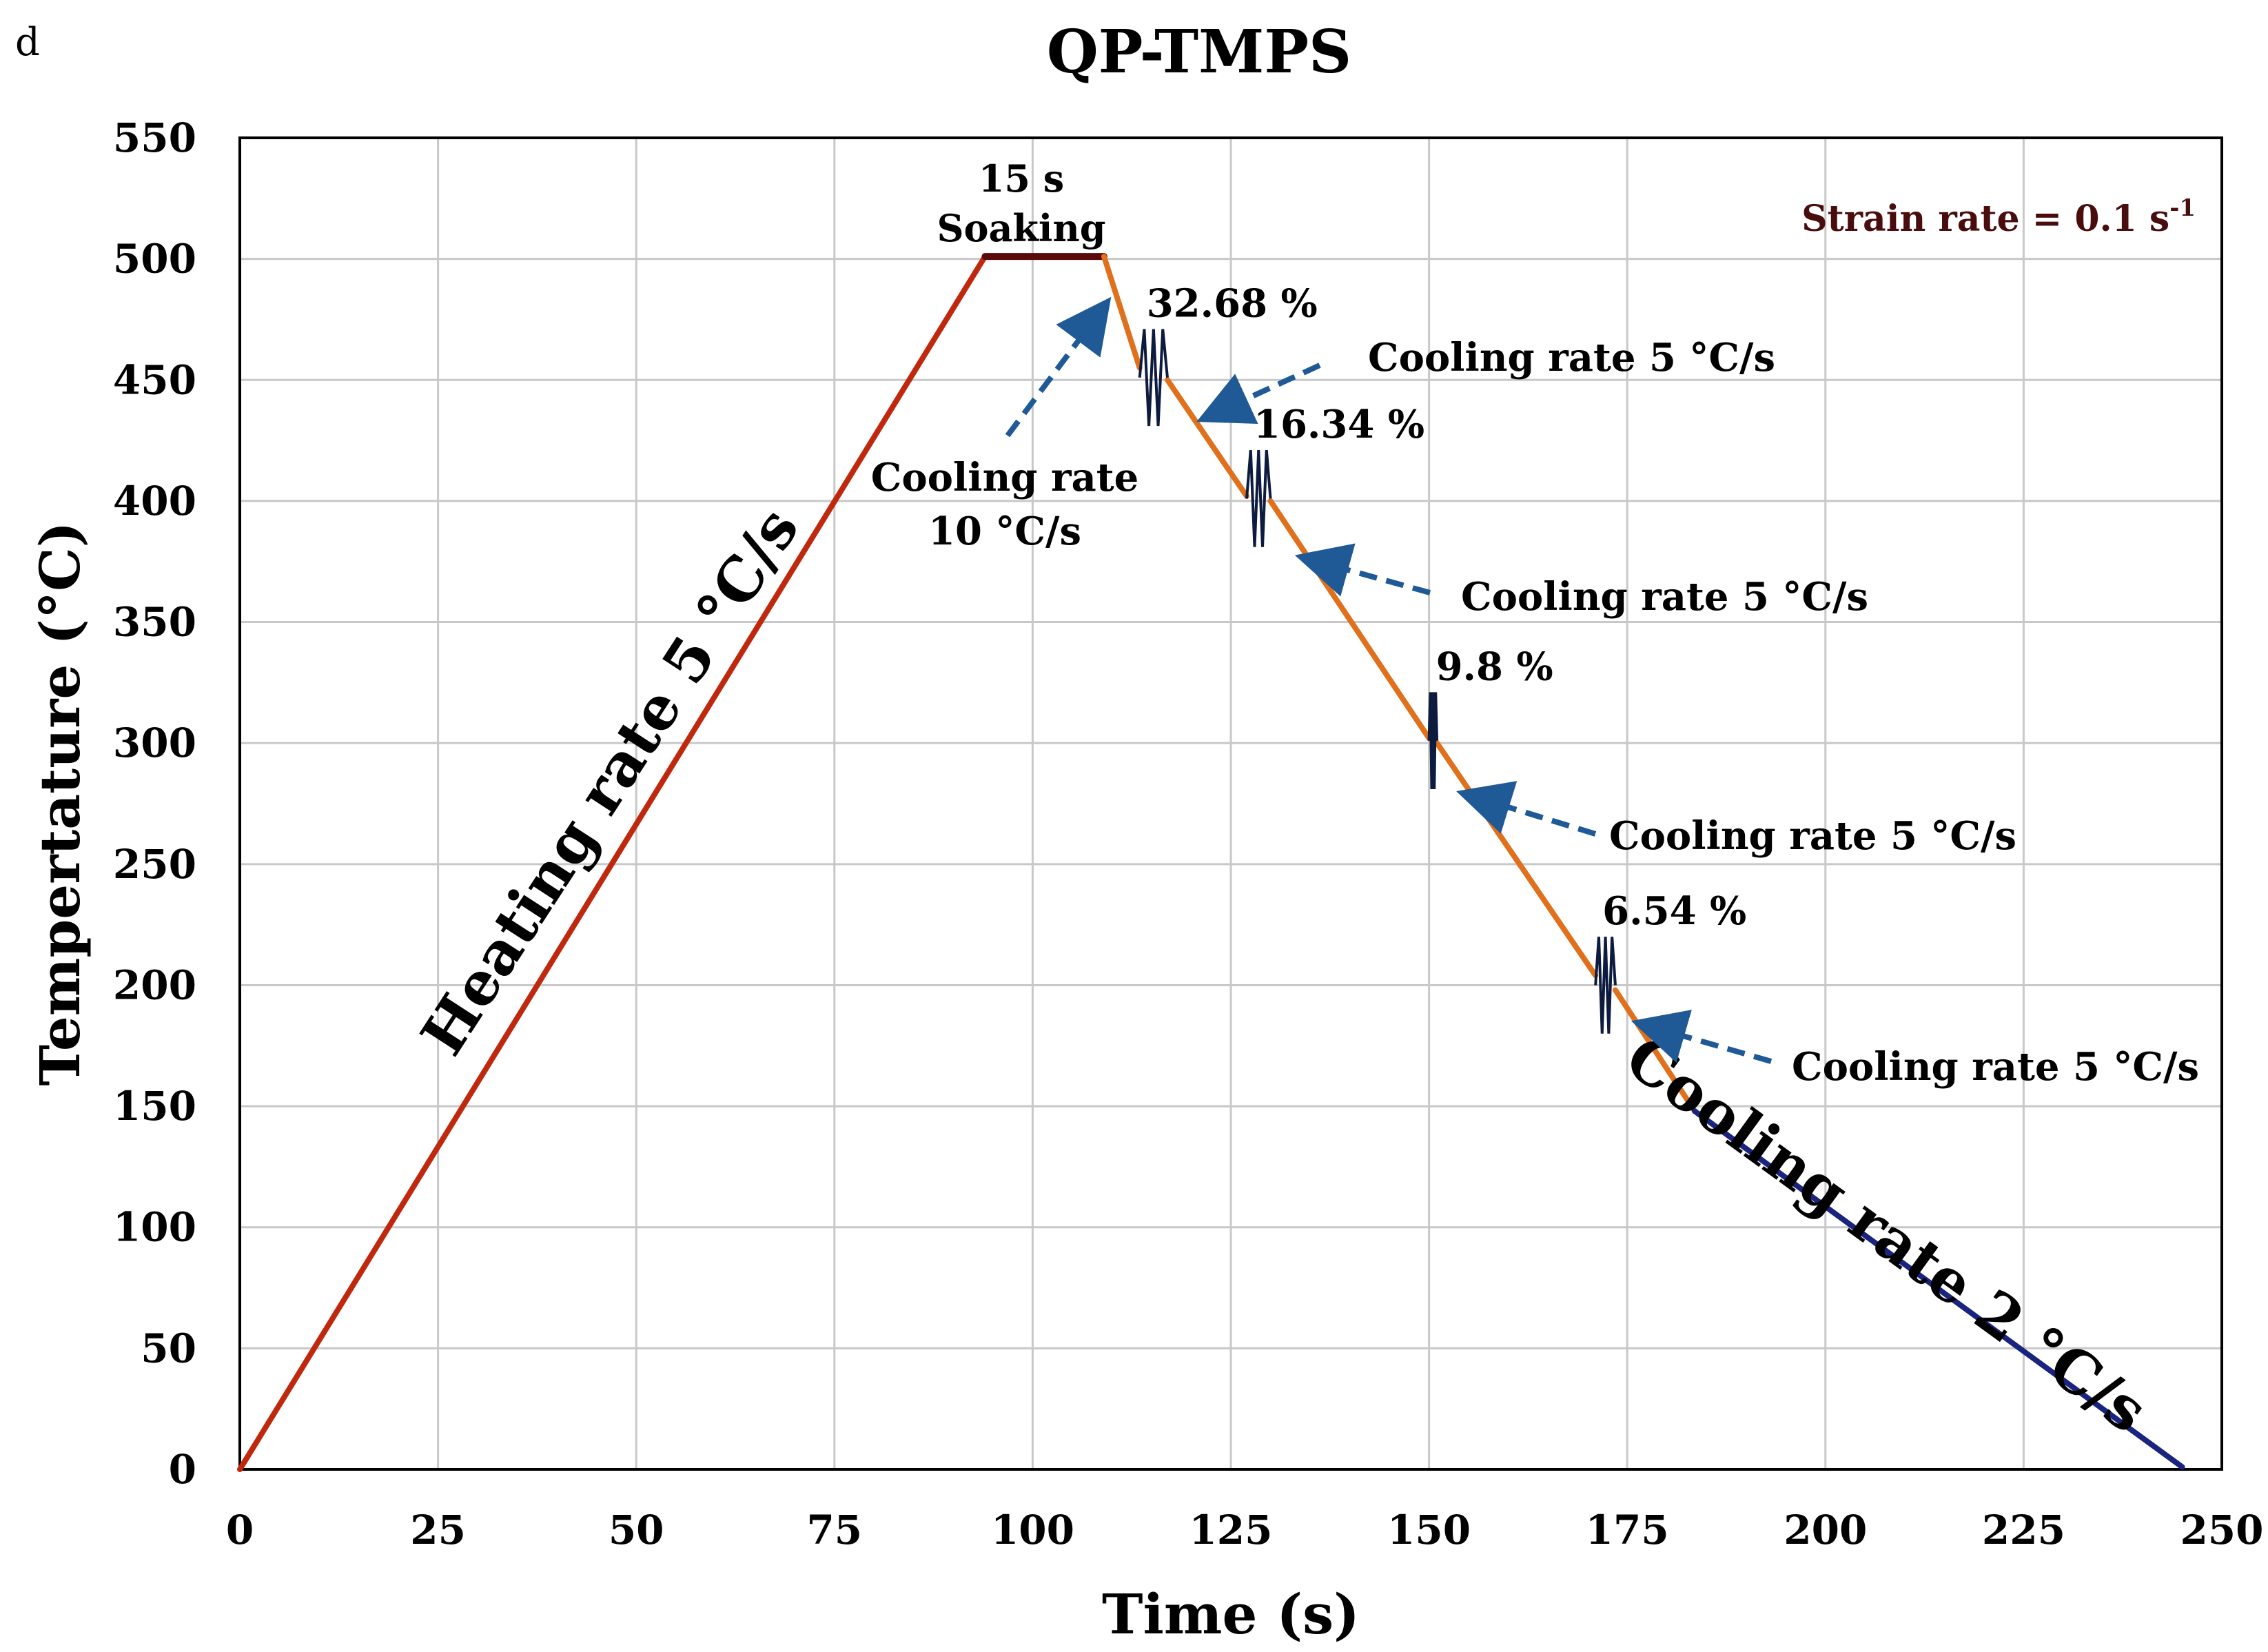 The image size is (2268, 1652). I want to click on x-tick-label: 0, so click(240, 1530).